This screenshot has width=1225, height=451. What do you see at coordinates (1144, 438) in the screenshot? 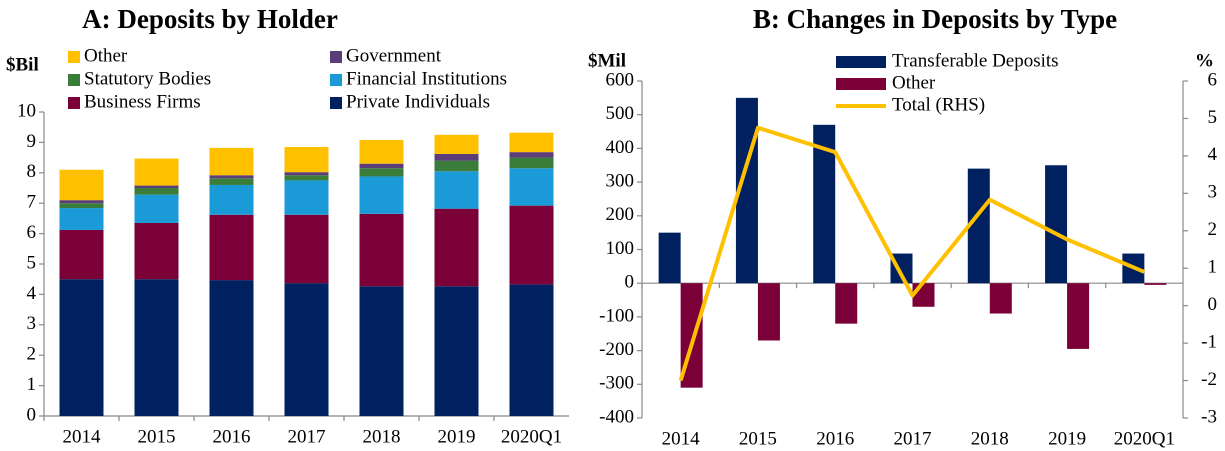
I see `x-tick-label: 2020Q1` at bounding box center [1144, 438].